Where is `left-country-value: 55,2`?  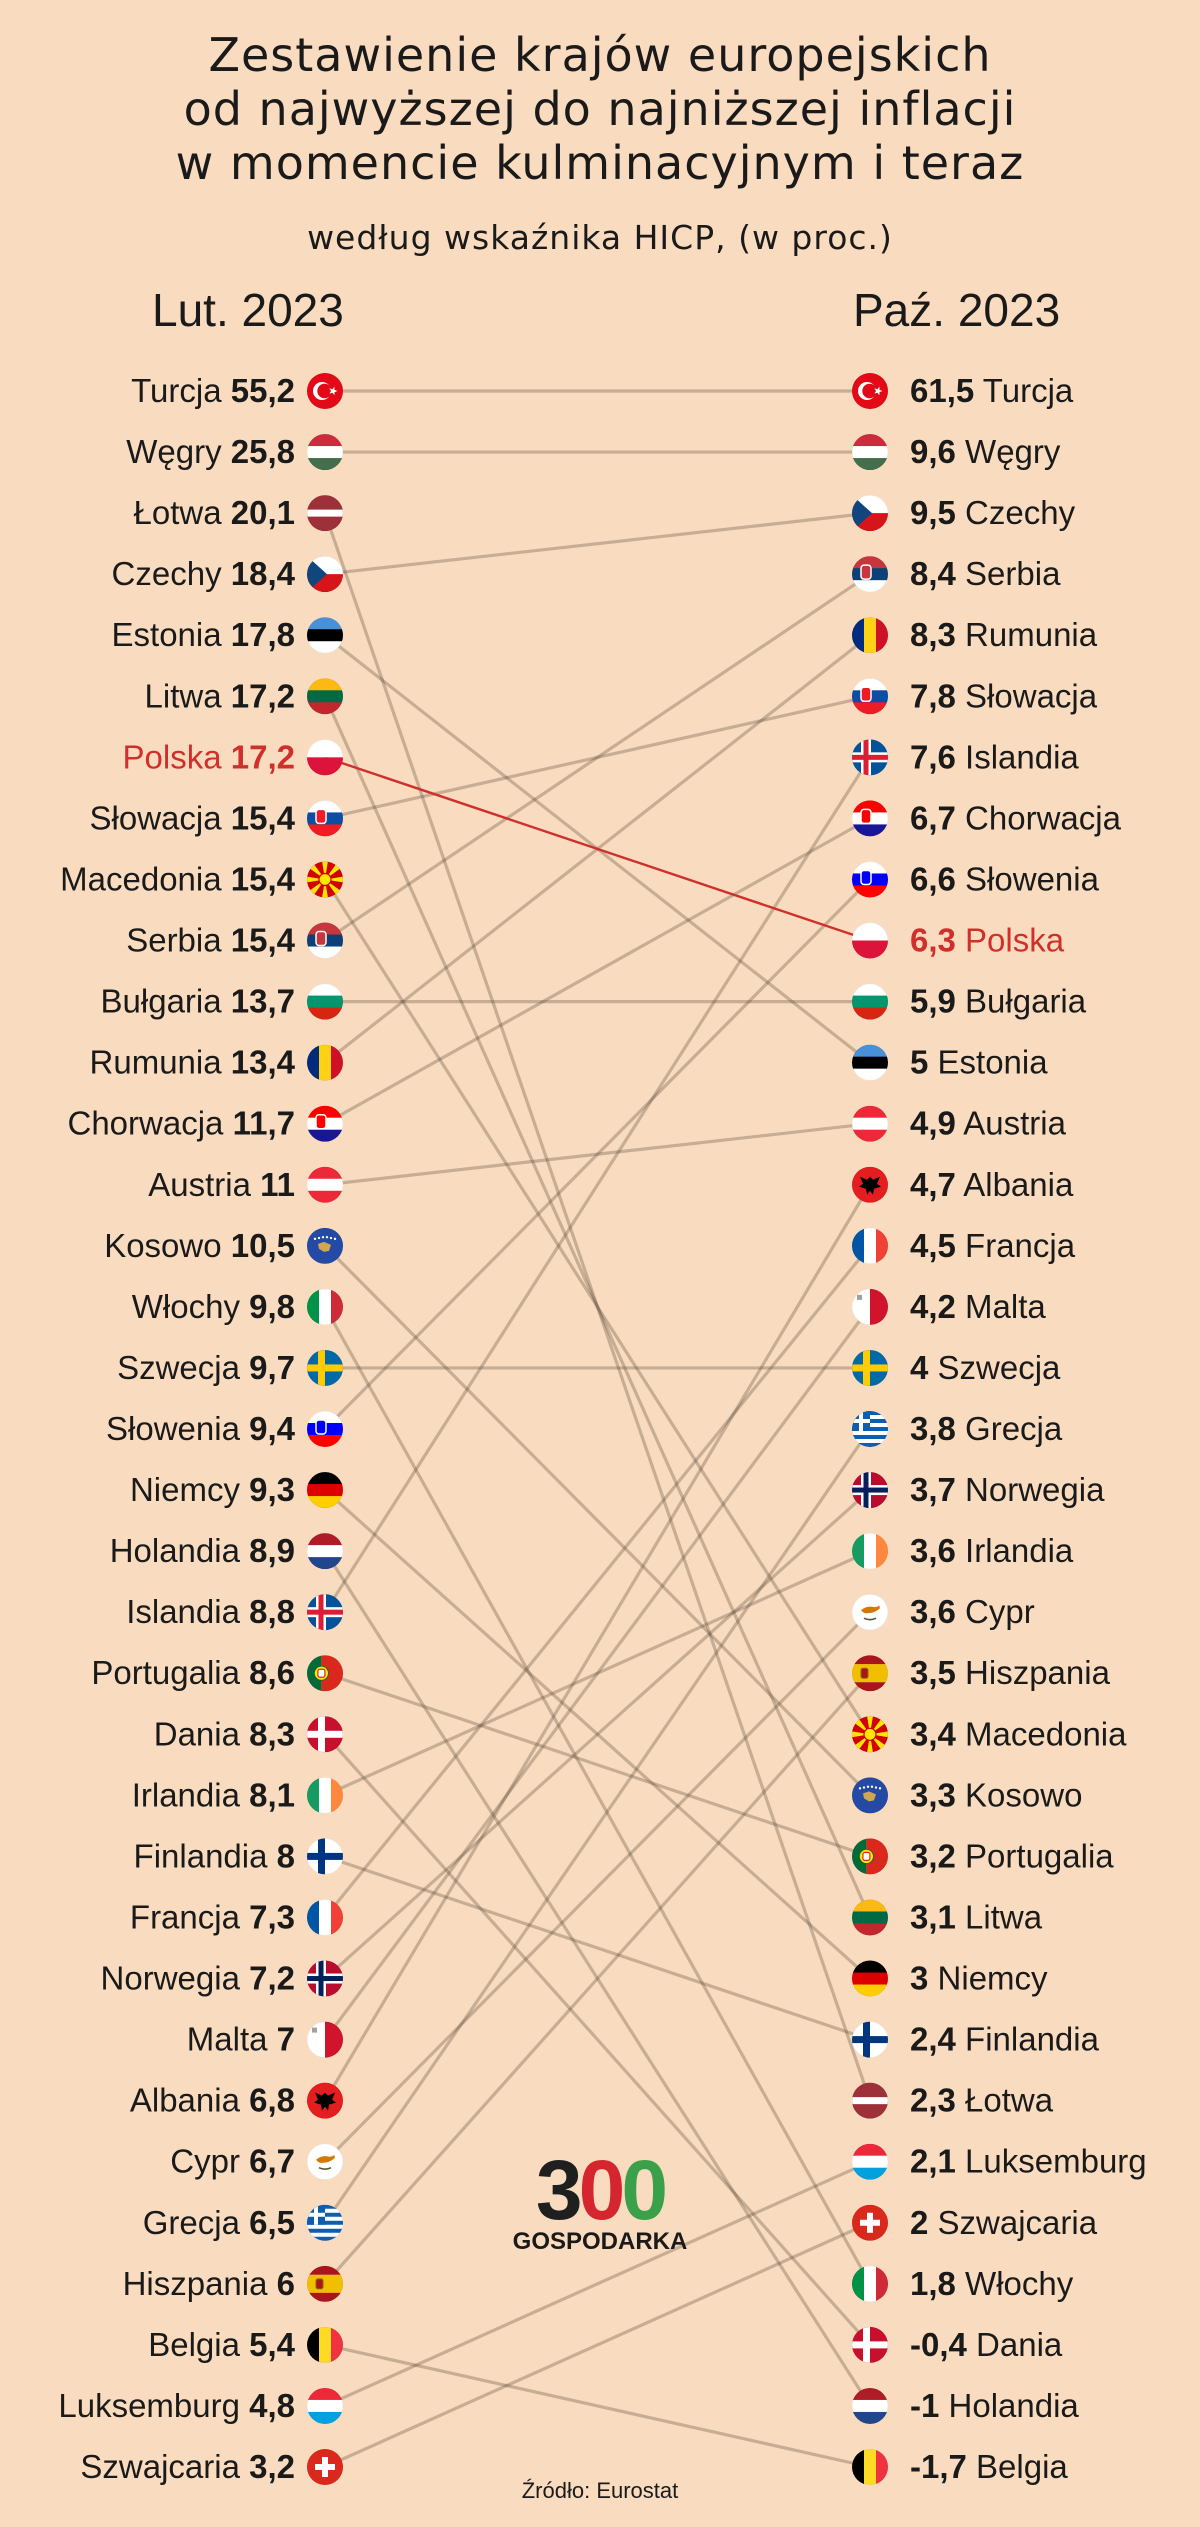
left-country-value: 55,2 is located at coordinates (263, 390).